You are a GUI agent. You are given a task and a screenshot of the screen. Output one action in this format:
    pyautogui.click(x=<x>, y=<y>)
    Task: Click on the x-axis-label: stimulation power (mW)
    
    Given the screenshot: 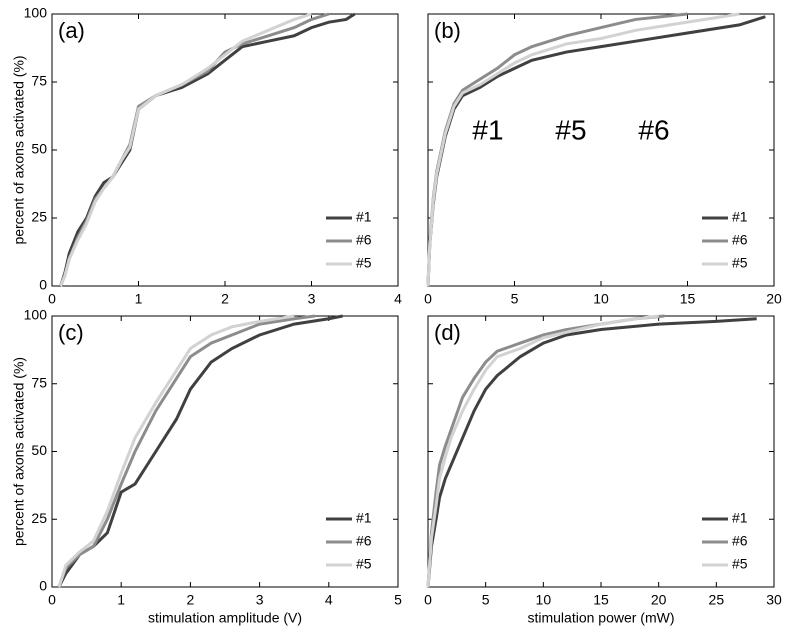 What is the action you would take?
    pyautogui.click(x=600, y=618)
    